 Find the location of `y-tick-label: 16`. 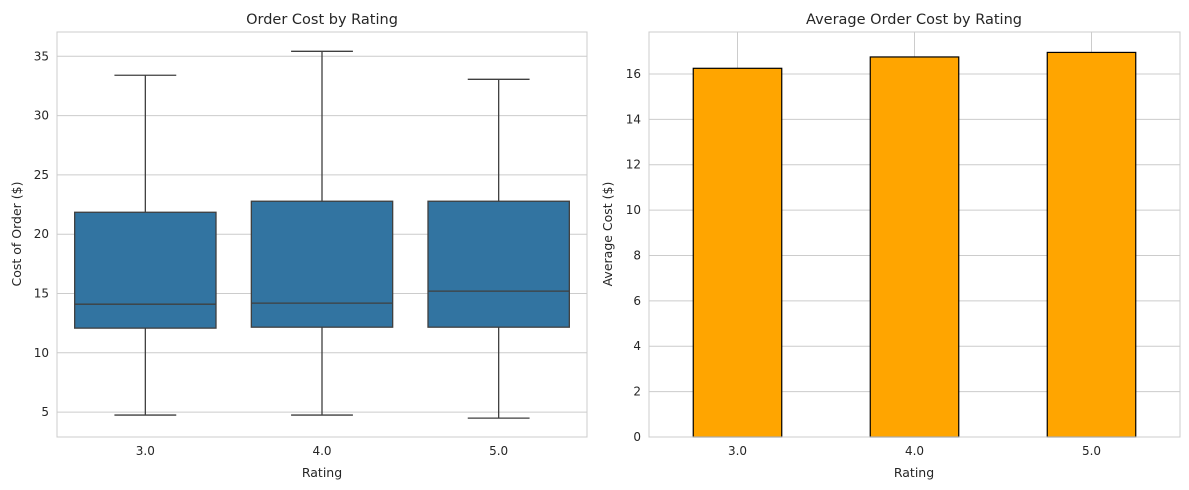

y-tick-label: 16 is located at coordinates (633, 74).